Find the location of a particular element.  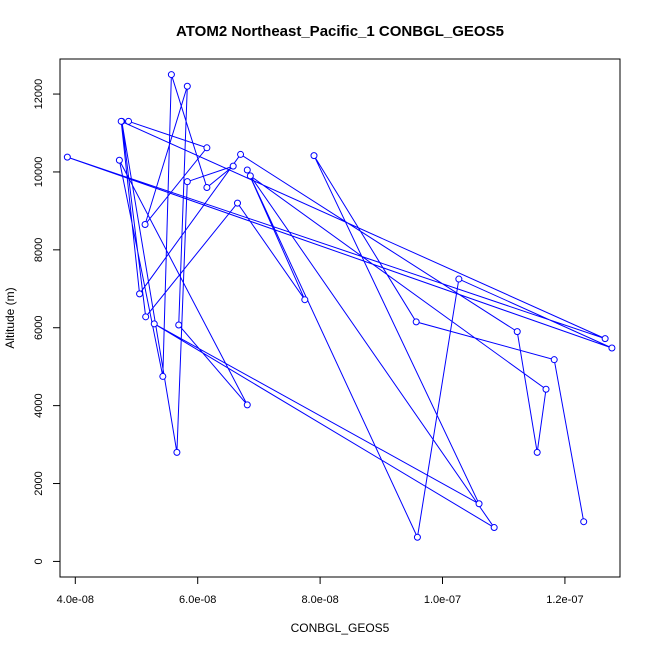

y-tick-label: 2000 is located at coordinates (39, 483).